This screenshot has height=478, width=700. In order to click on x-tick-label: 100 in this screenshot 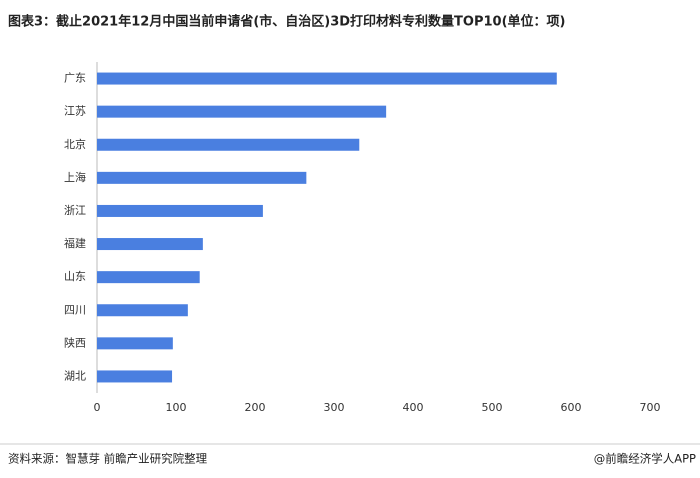, I will do `click(176, 407)`.